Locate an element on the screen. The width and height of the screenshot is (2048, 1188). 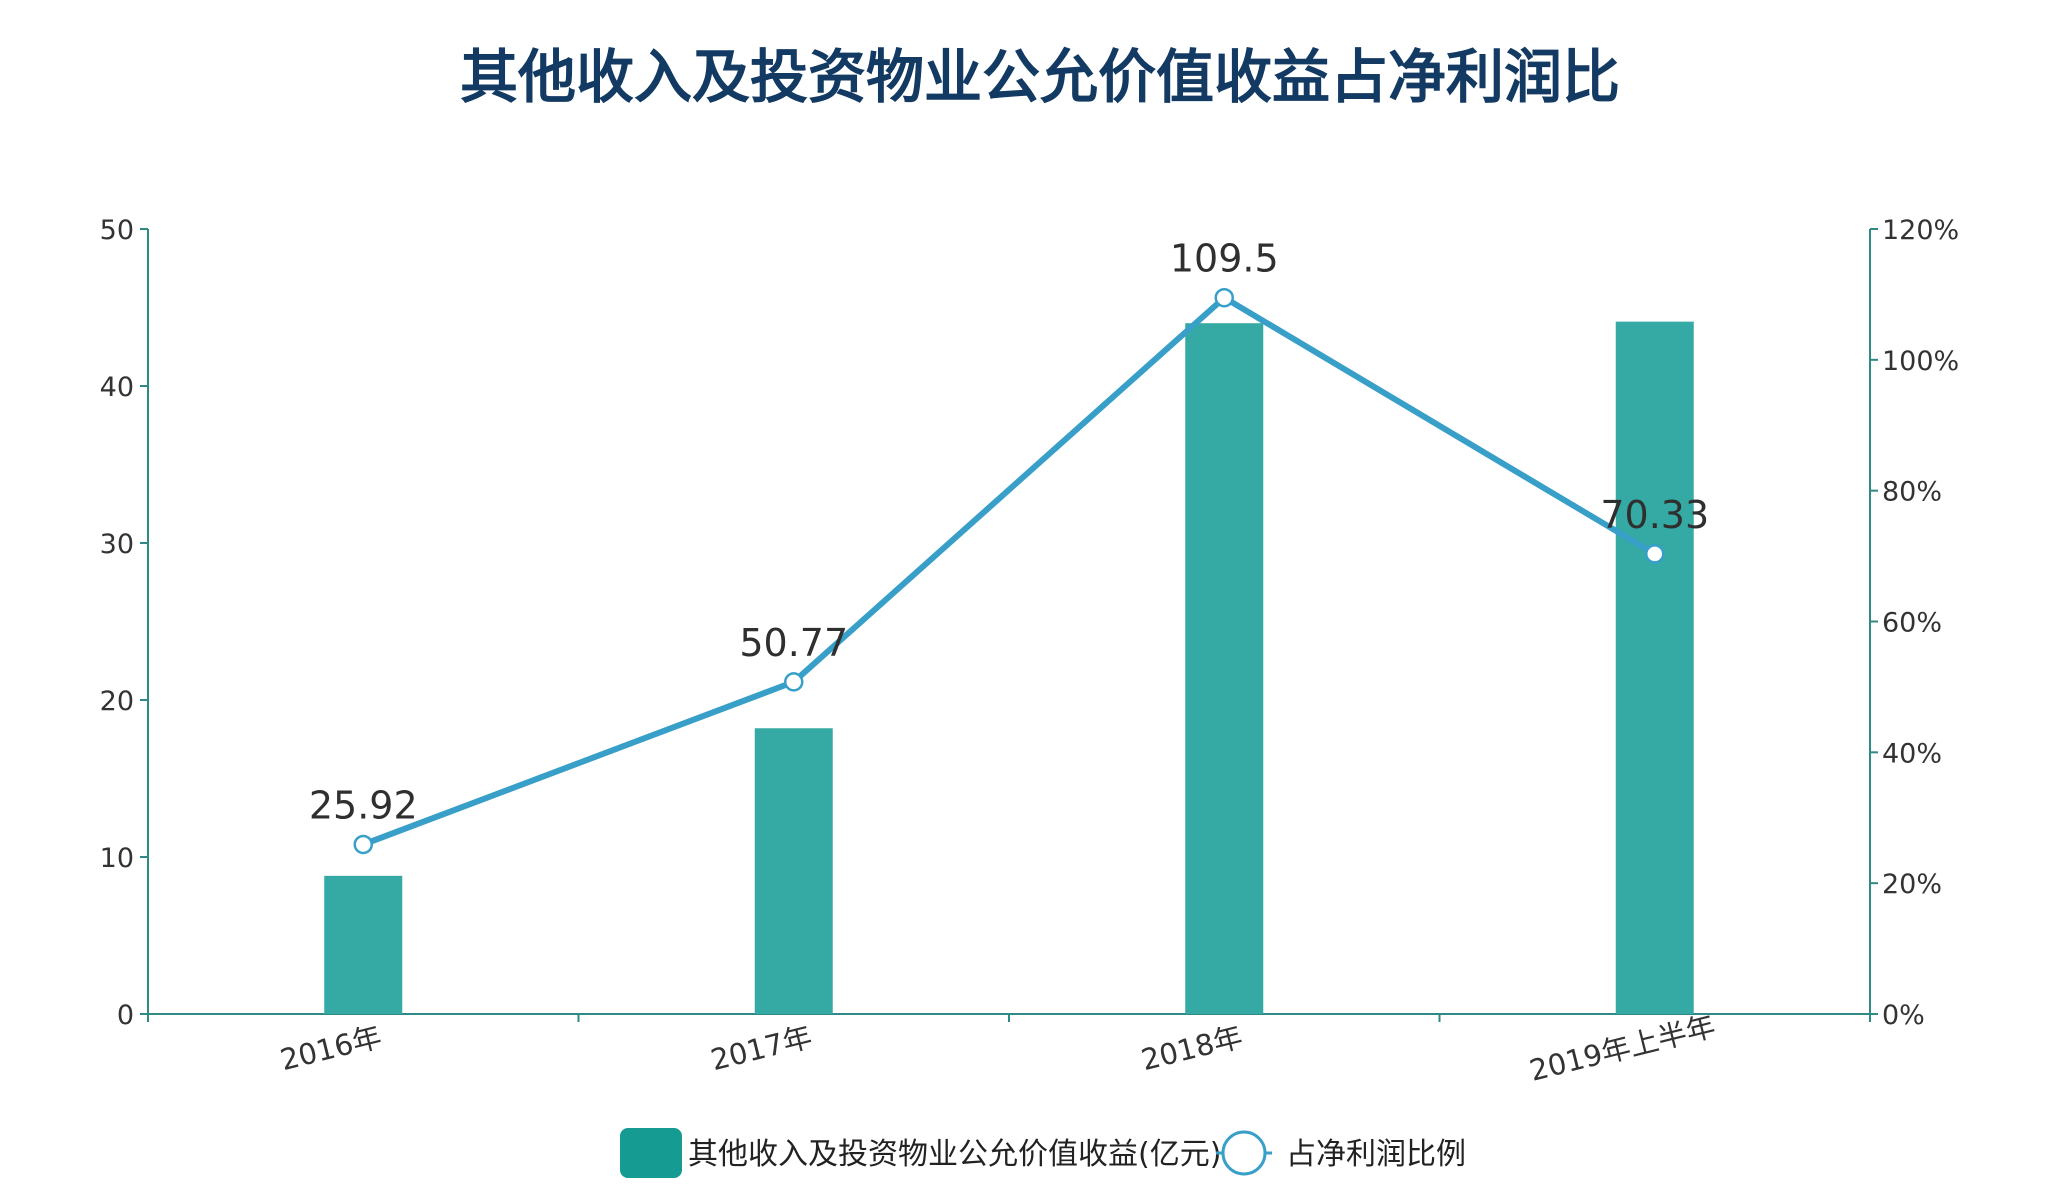
x-tick-label: 2016年 is located at coordinates (331, 1048).